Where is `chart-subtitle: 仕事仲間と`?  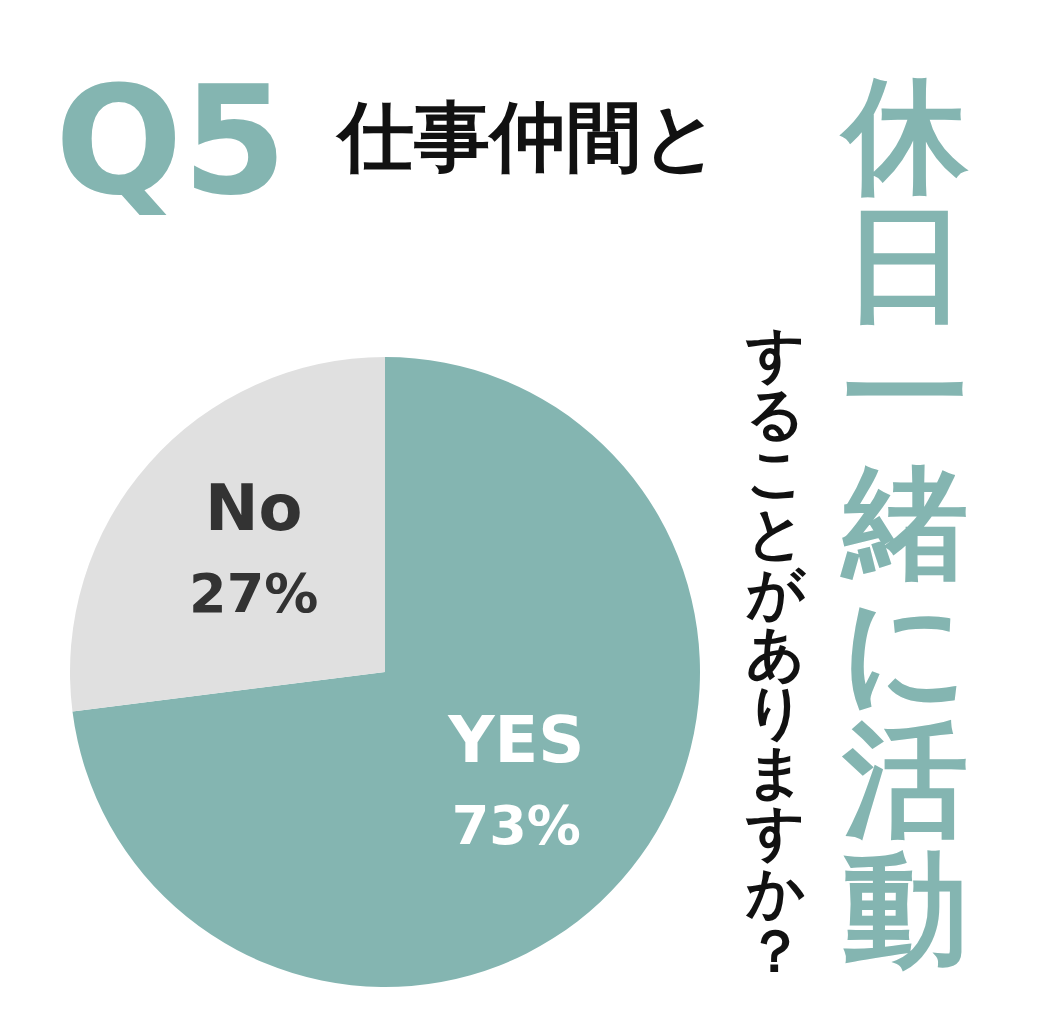
chart-subtitle: 仕事仲間と is located at coordinates (527, 136).